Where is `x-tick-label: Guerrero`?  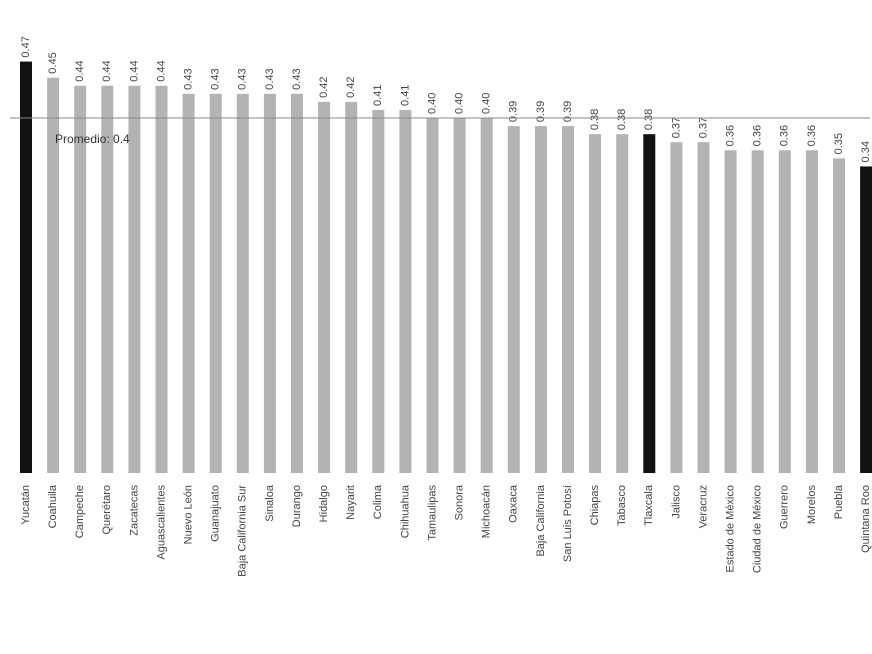
x-tick-label: Guerrero is located at coordinates (785, 507).